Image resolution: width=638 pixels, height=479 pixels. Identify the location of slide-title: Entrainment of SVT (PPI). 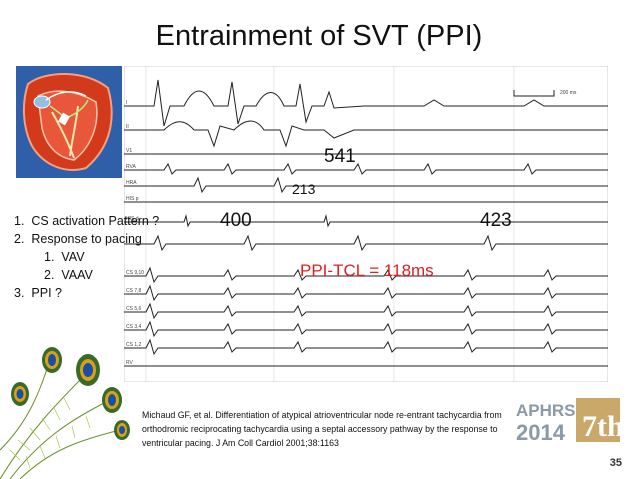
(319, 36).